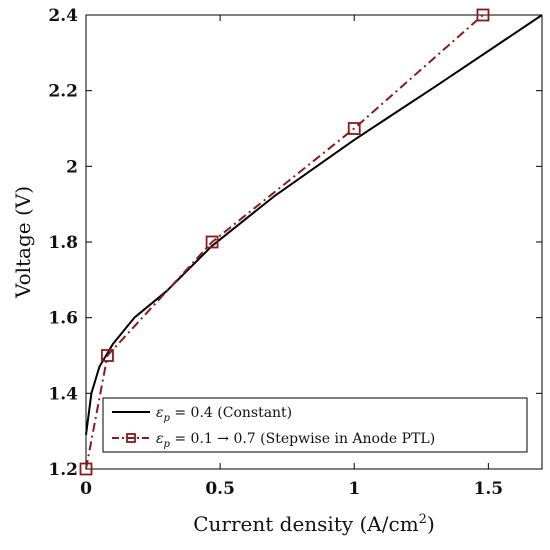  What do you see at coordinates (295, 440) in the screenshot?
I see `legend-label-stepwise: εp = 0.1 → 0.7 (Stepwise in Anode PTL)` at bounding box center [295, 440].